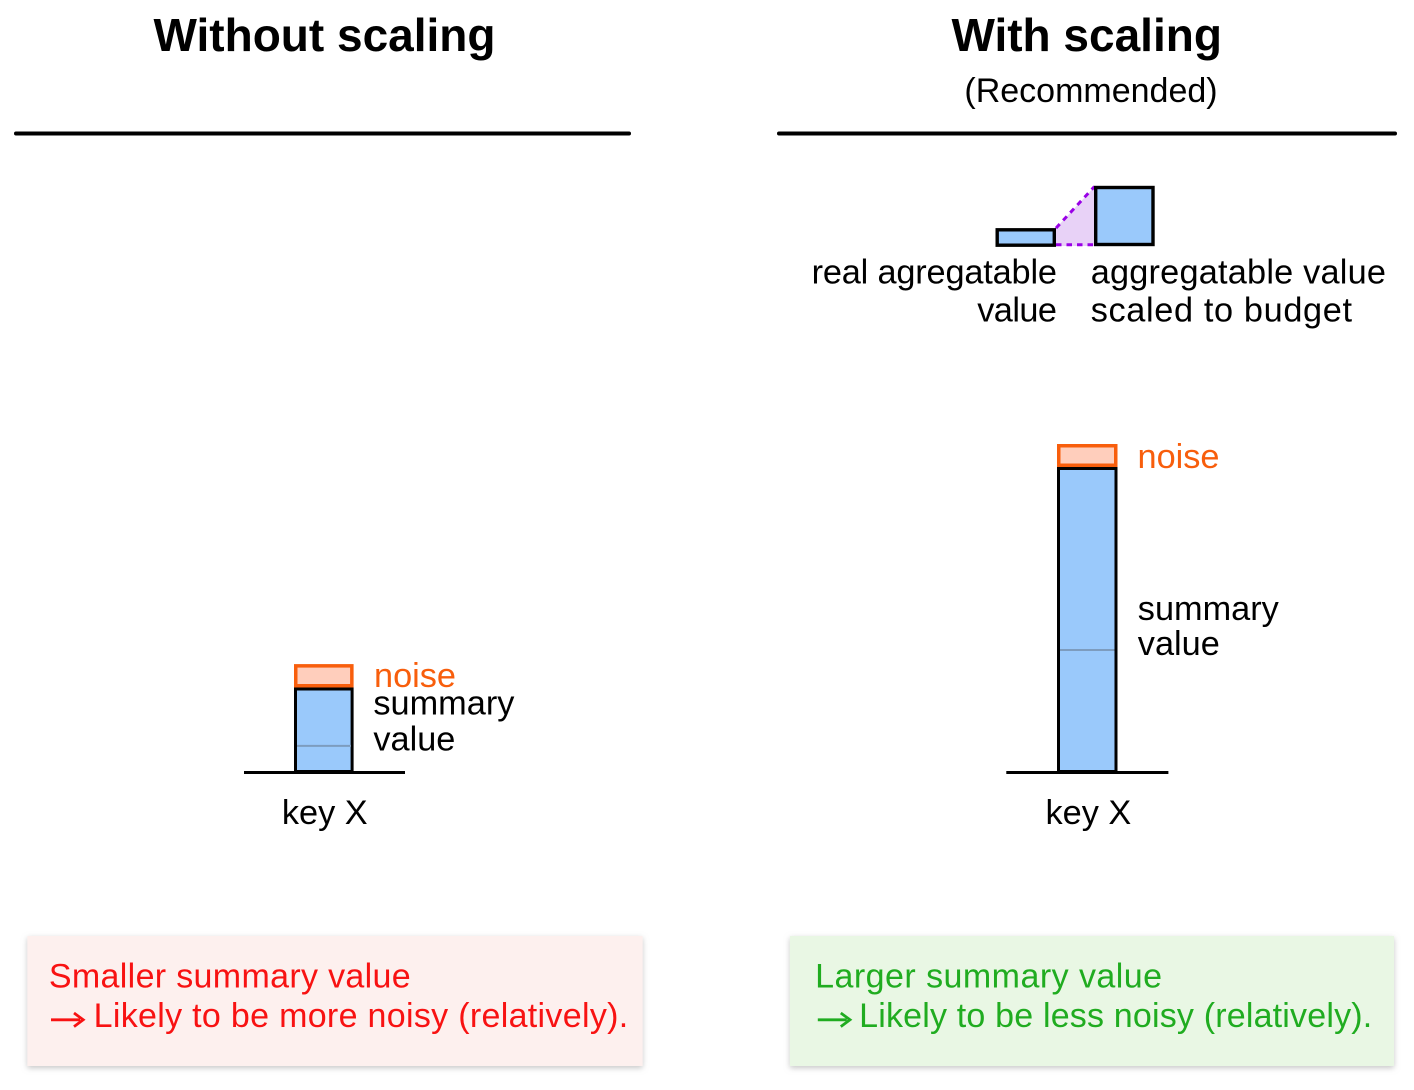 The height and width of the screenshot is (1090, 1414). Describe the element at coordinates (988, 976) in the screenshot. I see `svg-text: Larger summary value` at that location.